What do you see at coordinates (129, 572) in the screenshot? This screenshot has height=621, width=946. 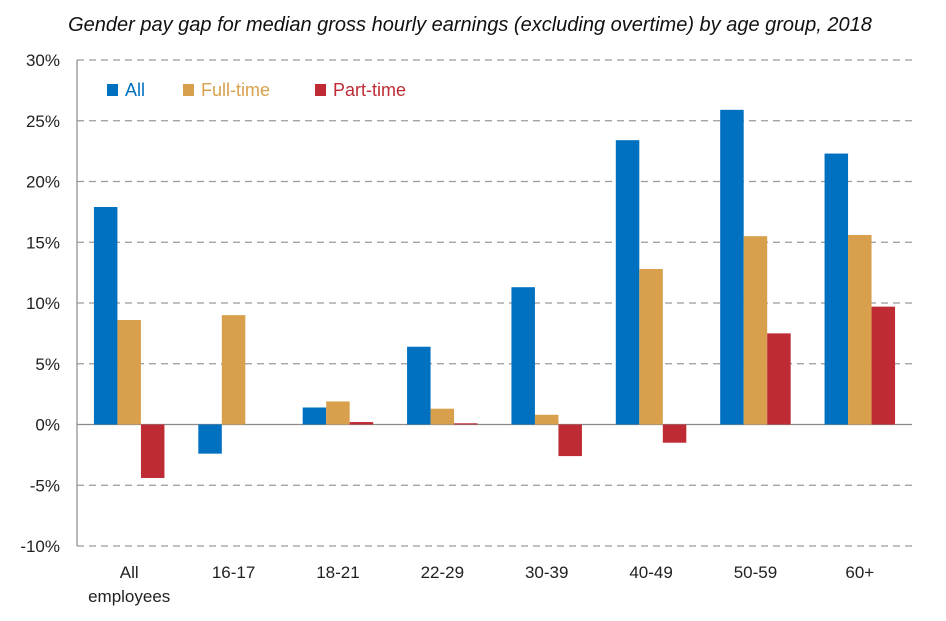 I see `x-tick-label: All` at bounding box center [129, 572].